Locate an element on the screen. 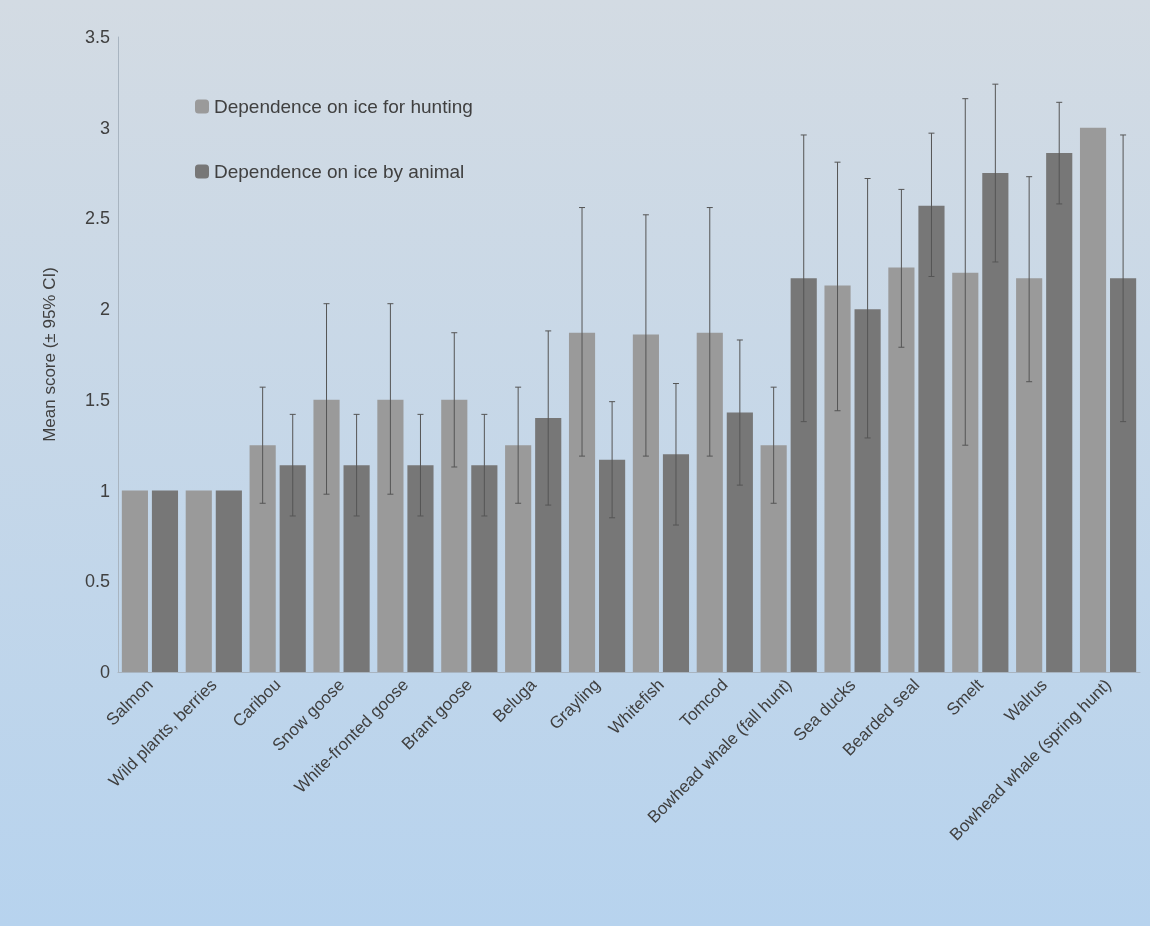 Image resolution: width=1150 pixels, height=926 pixels. y-tick-label: 2.5 is located at coordinates (97, 218).